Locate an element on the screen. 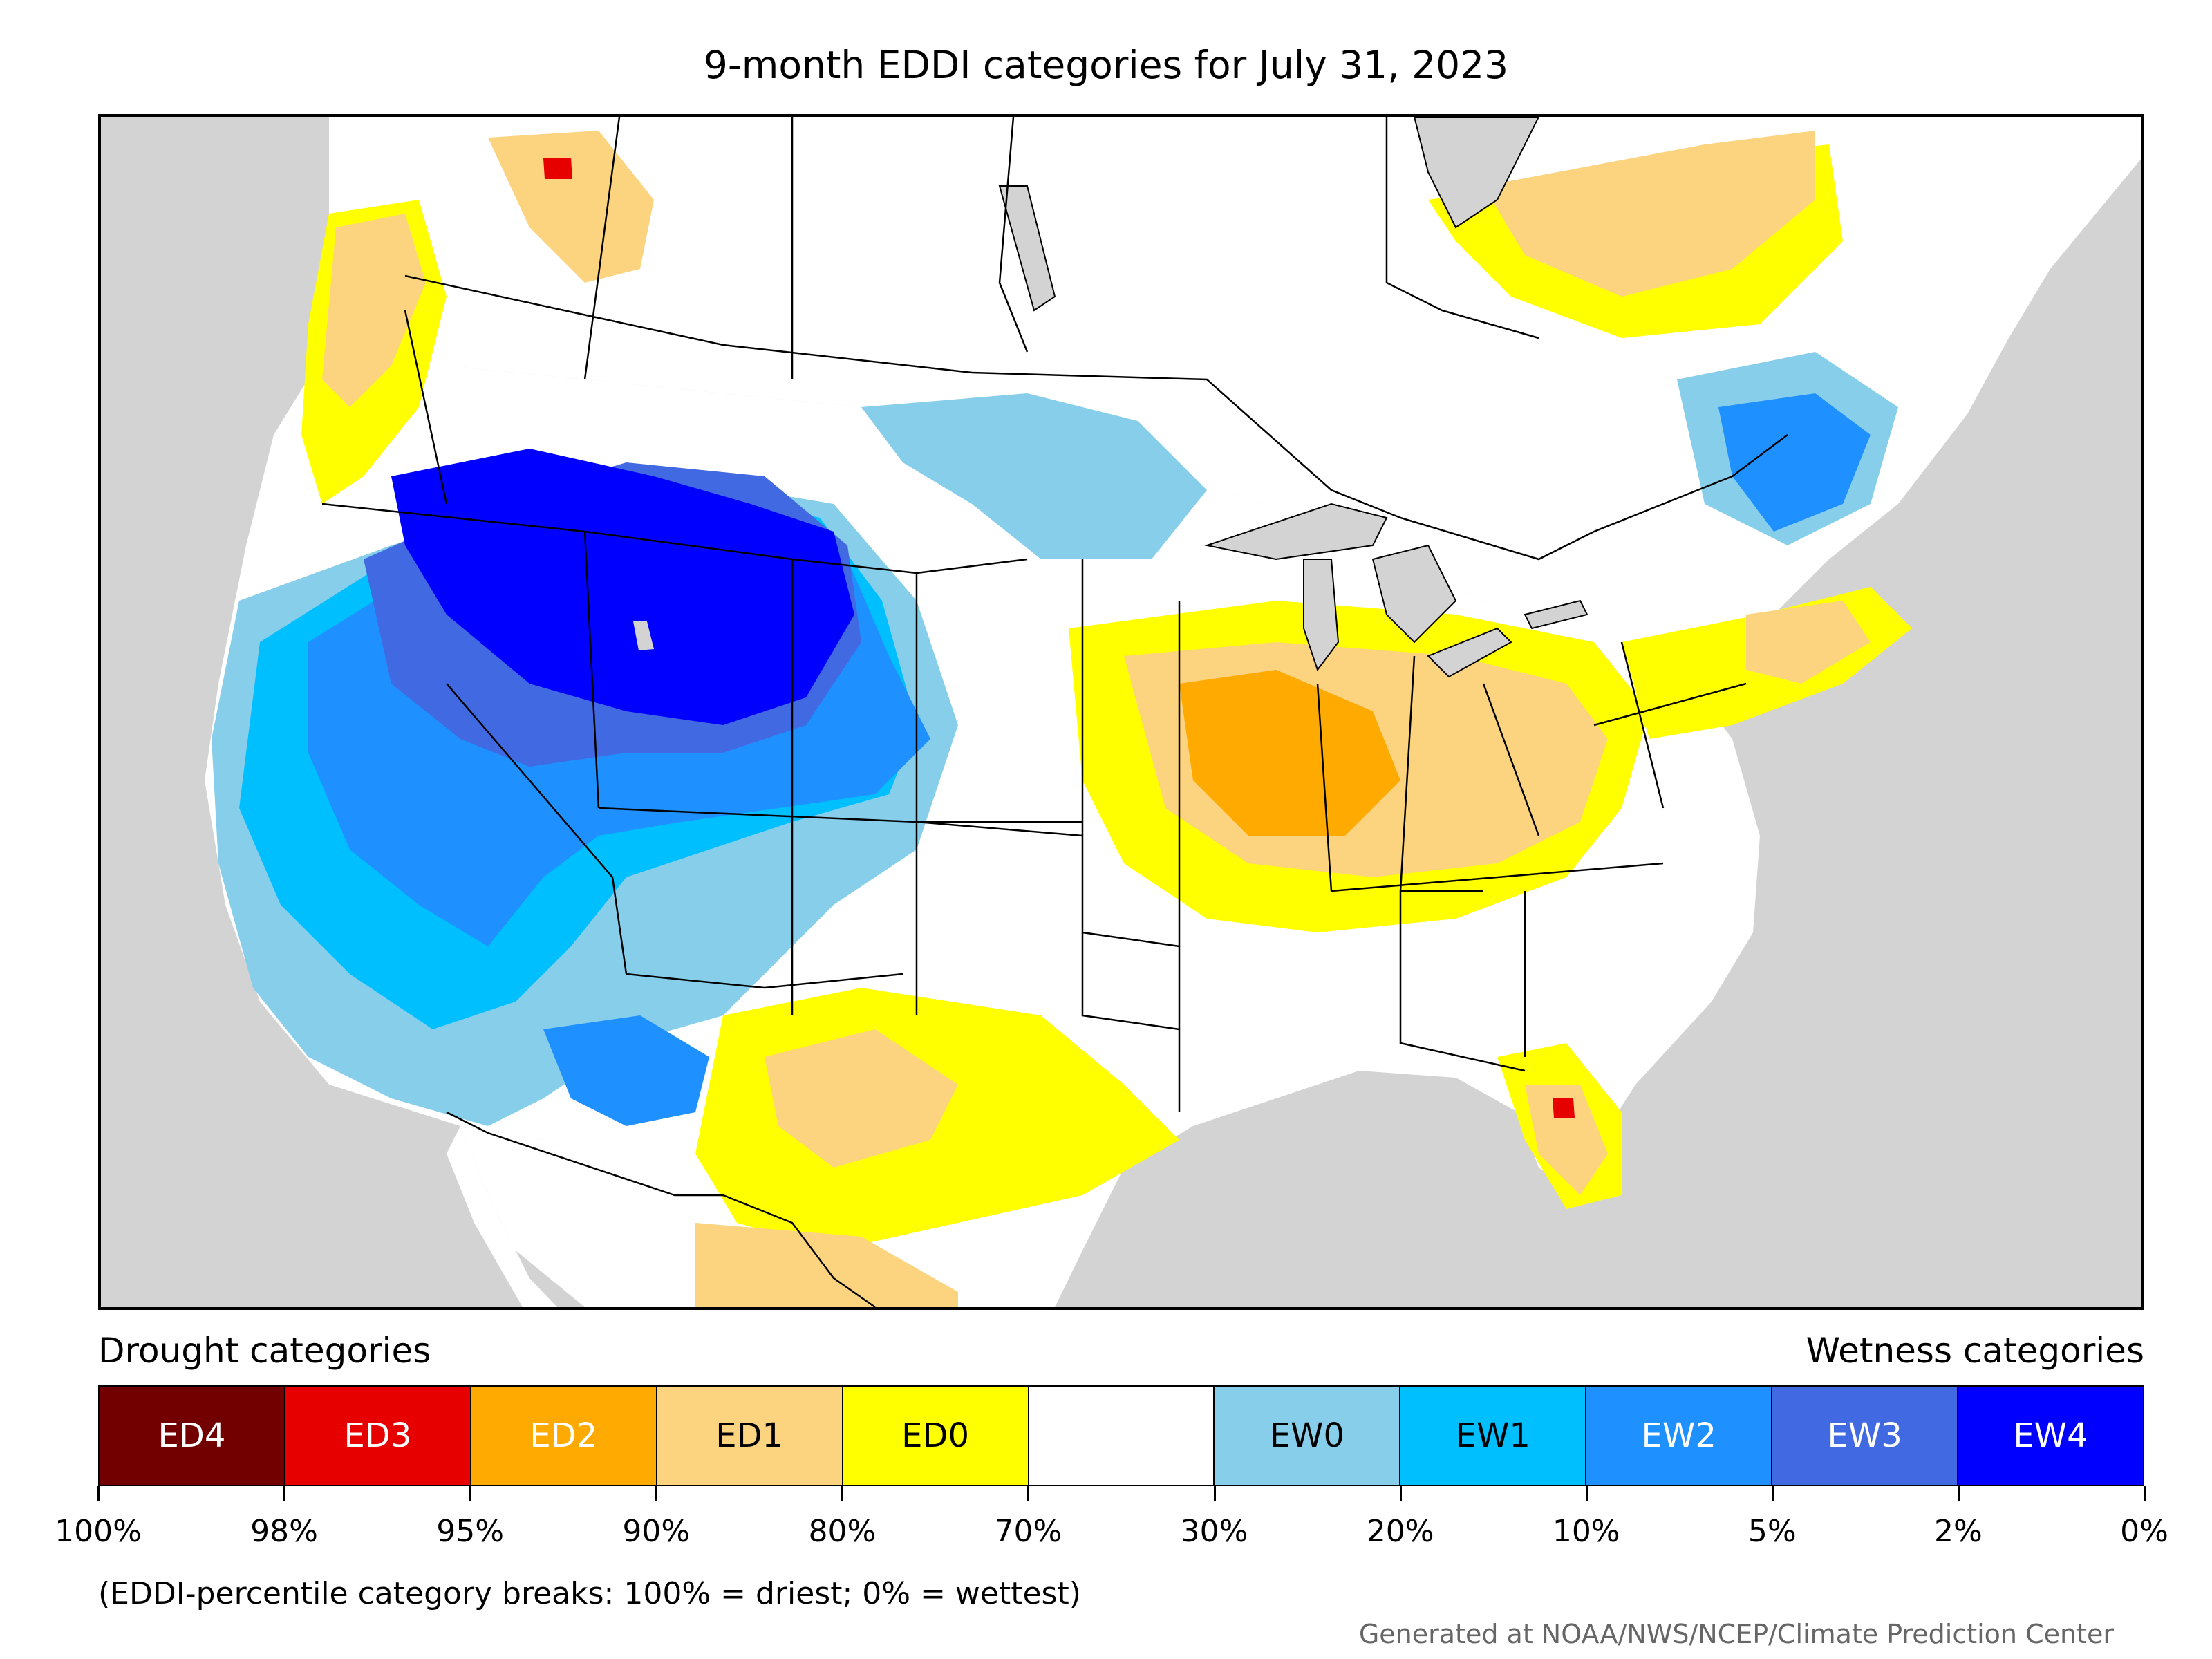  legend-tick-label: 0% is located at coordinates (2144, 1531).